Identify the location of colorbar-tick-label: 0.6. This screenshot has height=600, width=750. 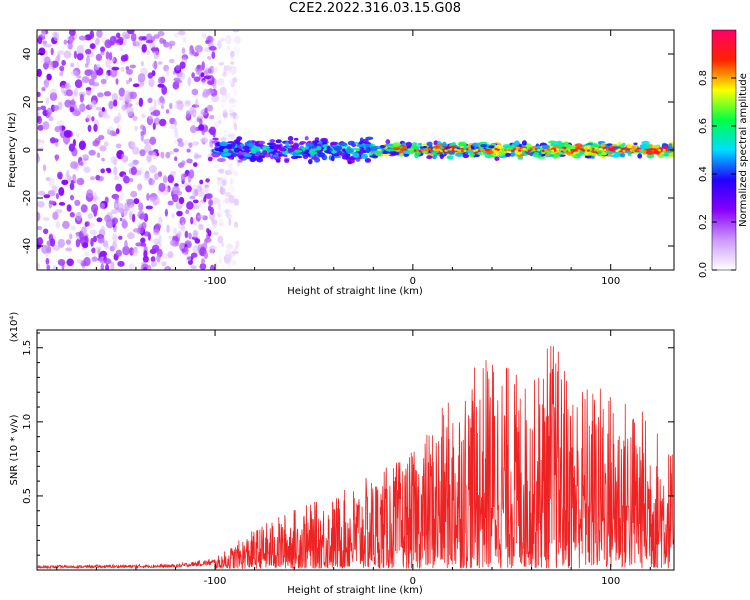
(703, 126).